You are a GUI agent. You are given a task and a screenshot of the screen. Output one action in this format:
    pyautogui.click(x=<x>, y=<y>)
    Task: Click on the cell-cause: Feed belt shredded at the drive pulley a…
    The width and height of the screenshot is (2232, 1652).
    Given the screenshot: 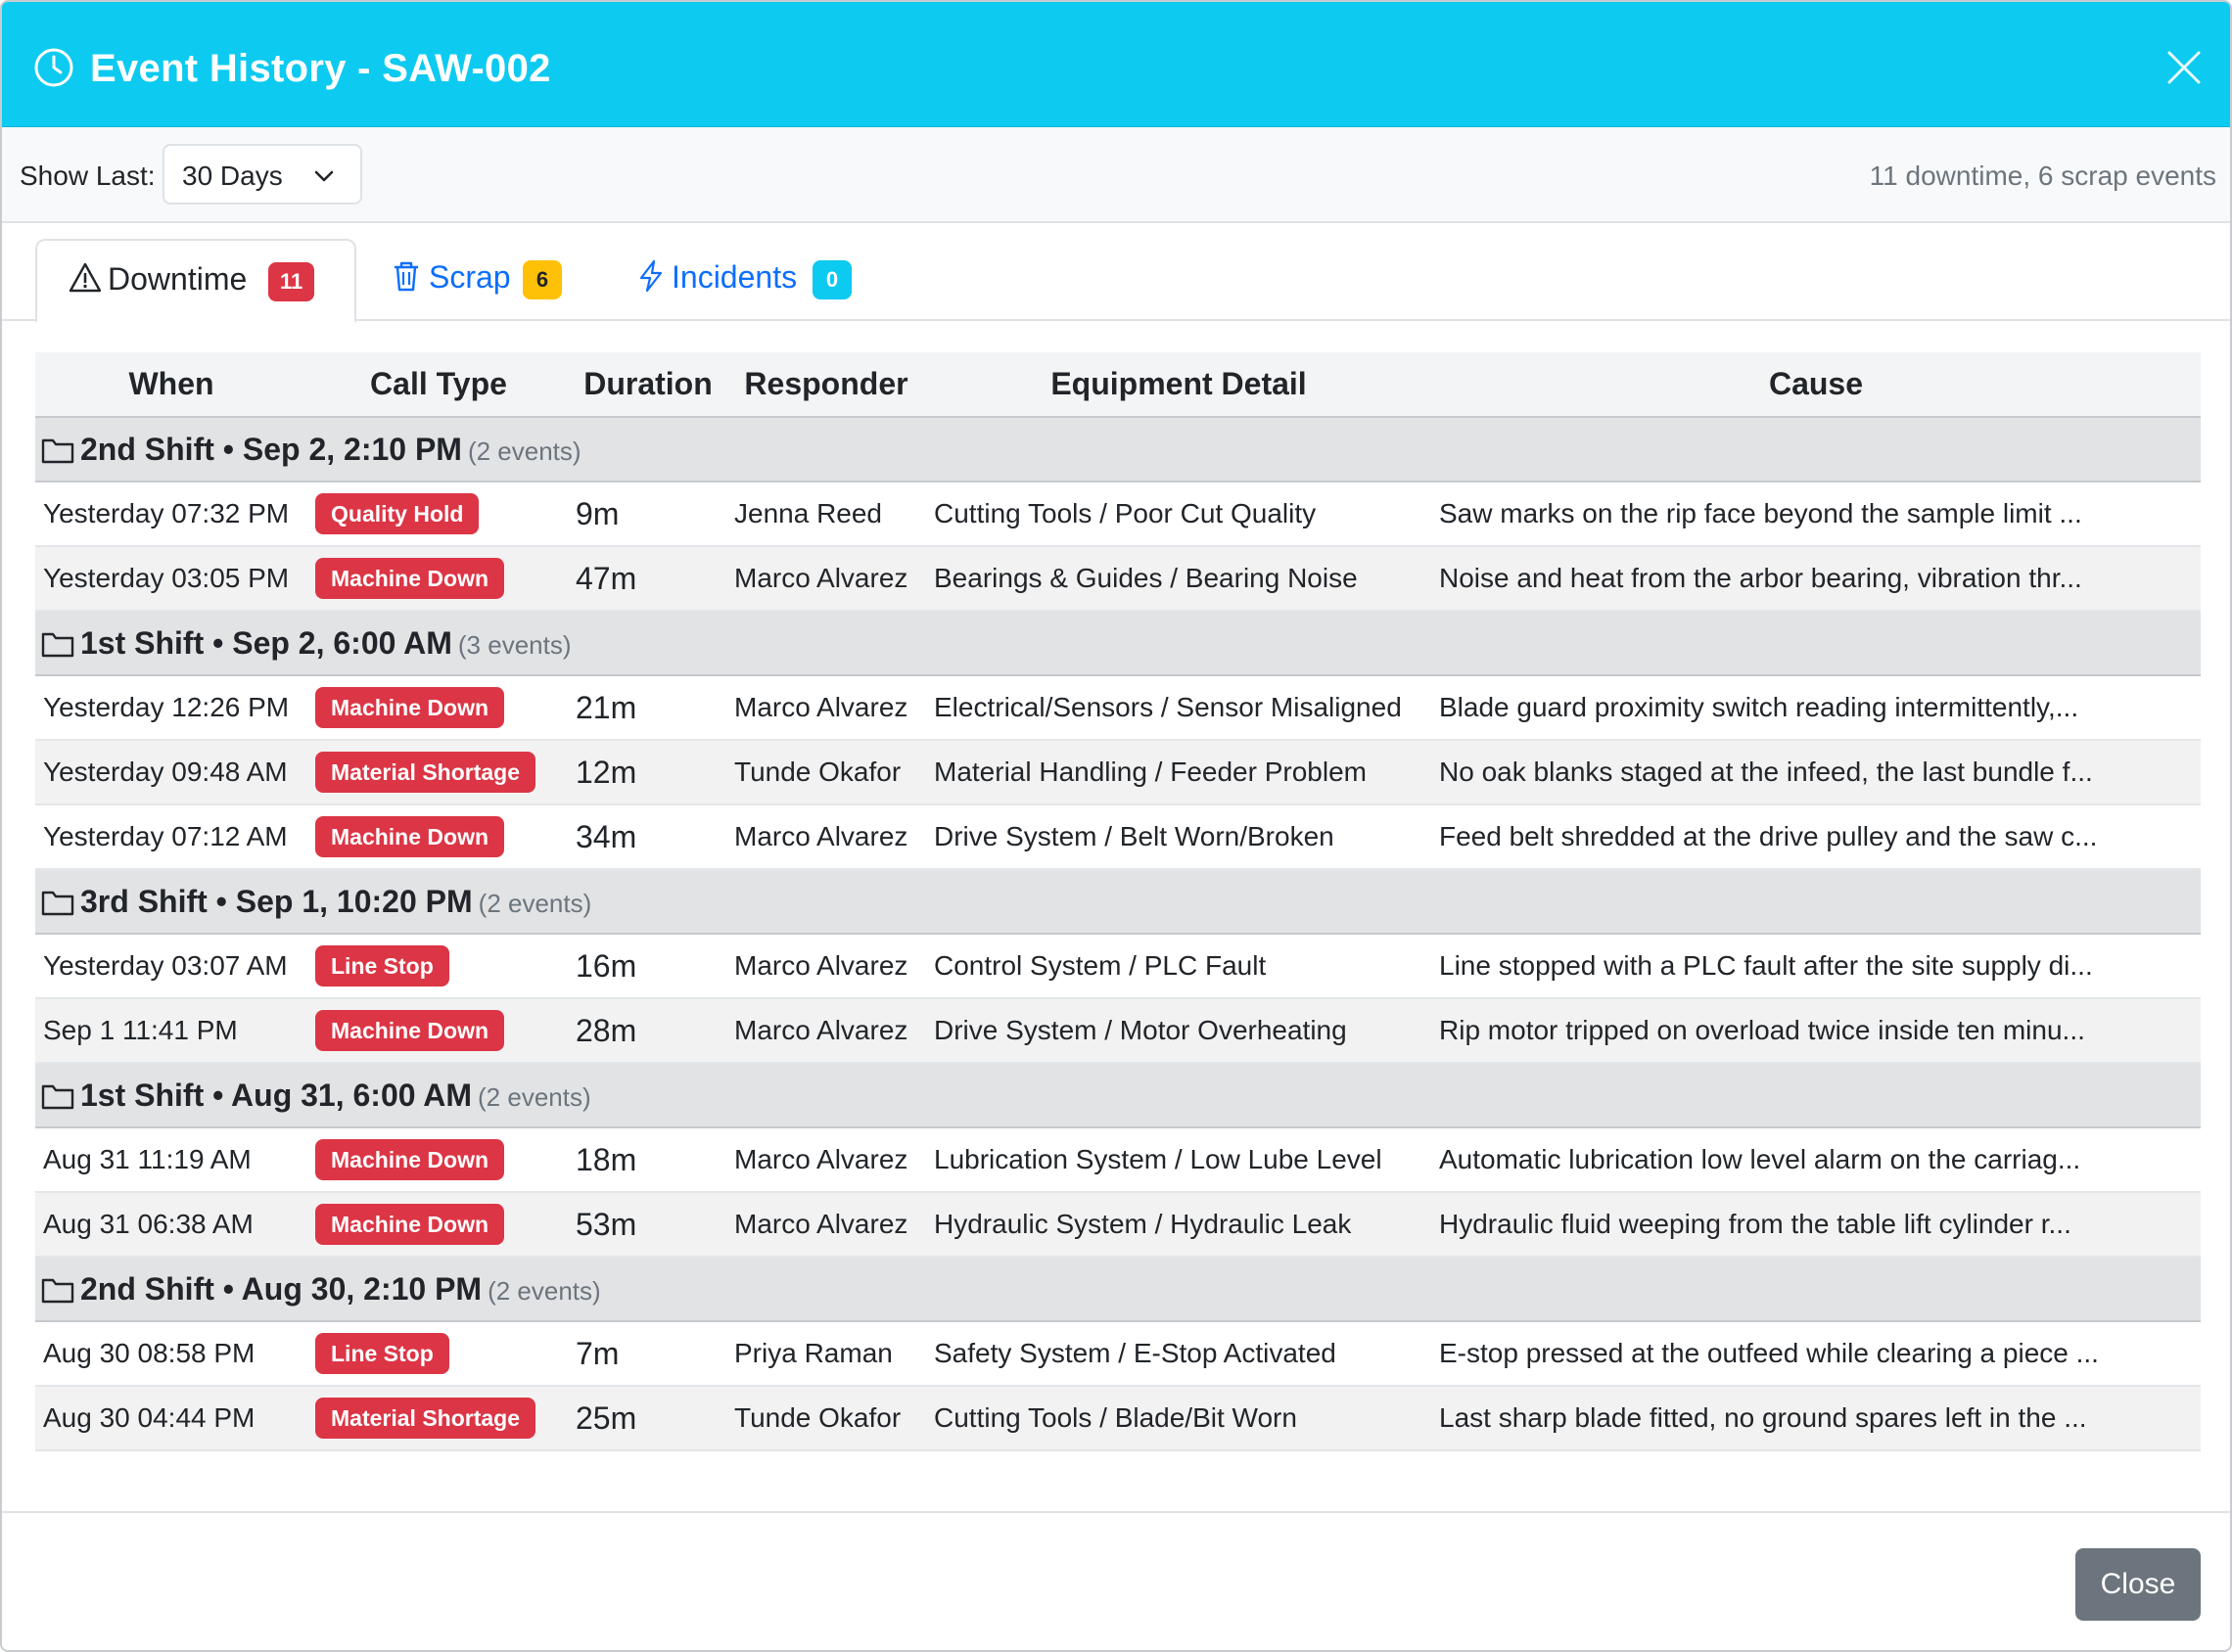 What is the action you would take?
    pyautogui.click(x=1816, y=837)
    